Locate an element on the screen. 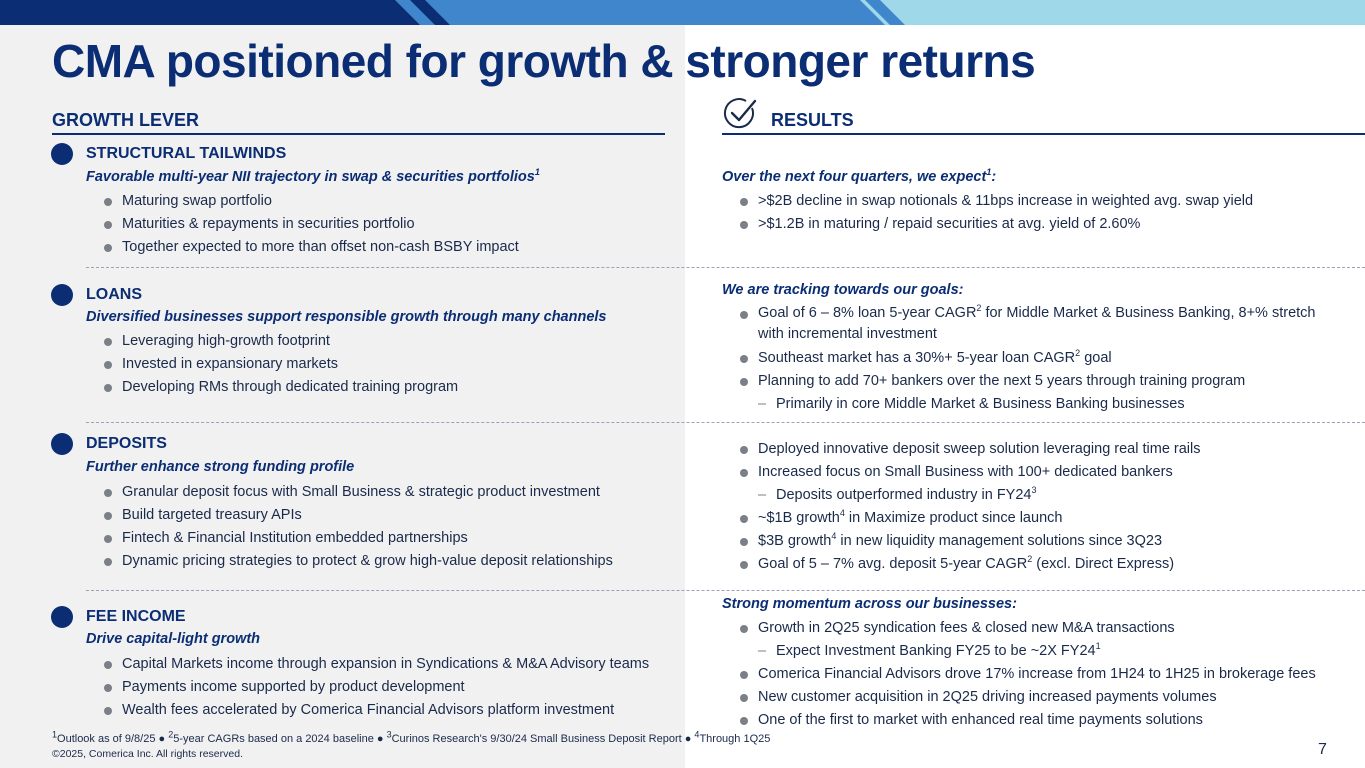 The image size is (1365, 768). page-number: 7 is located at coordinates (1322, 749).